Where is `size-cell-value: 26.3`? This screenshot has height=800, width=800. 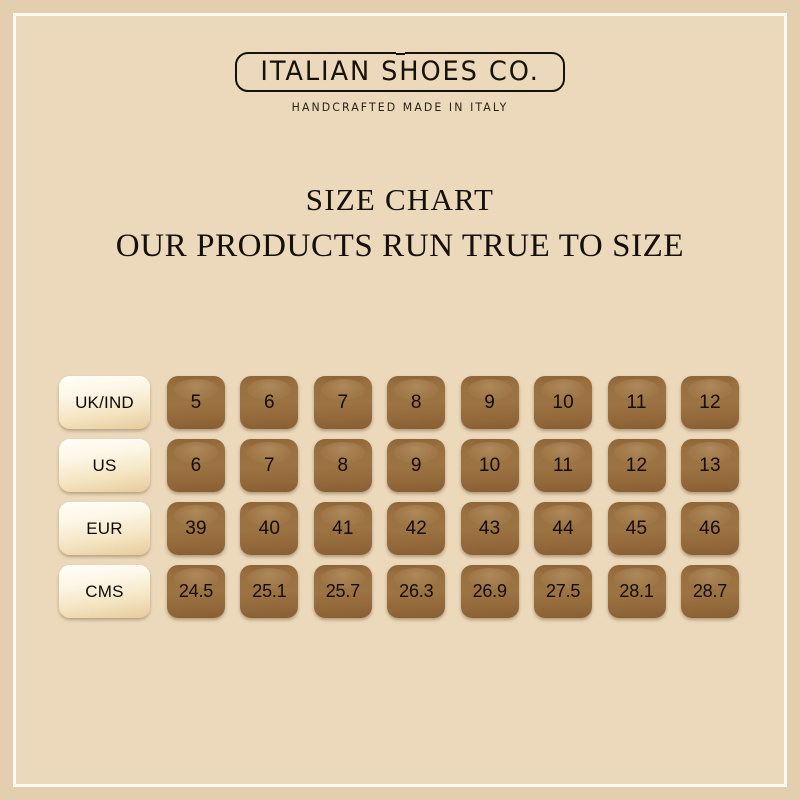
size-cell-value: 26.3 is located at coordinates (416, 591).